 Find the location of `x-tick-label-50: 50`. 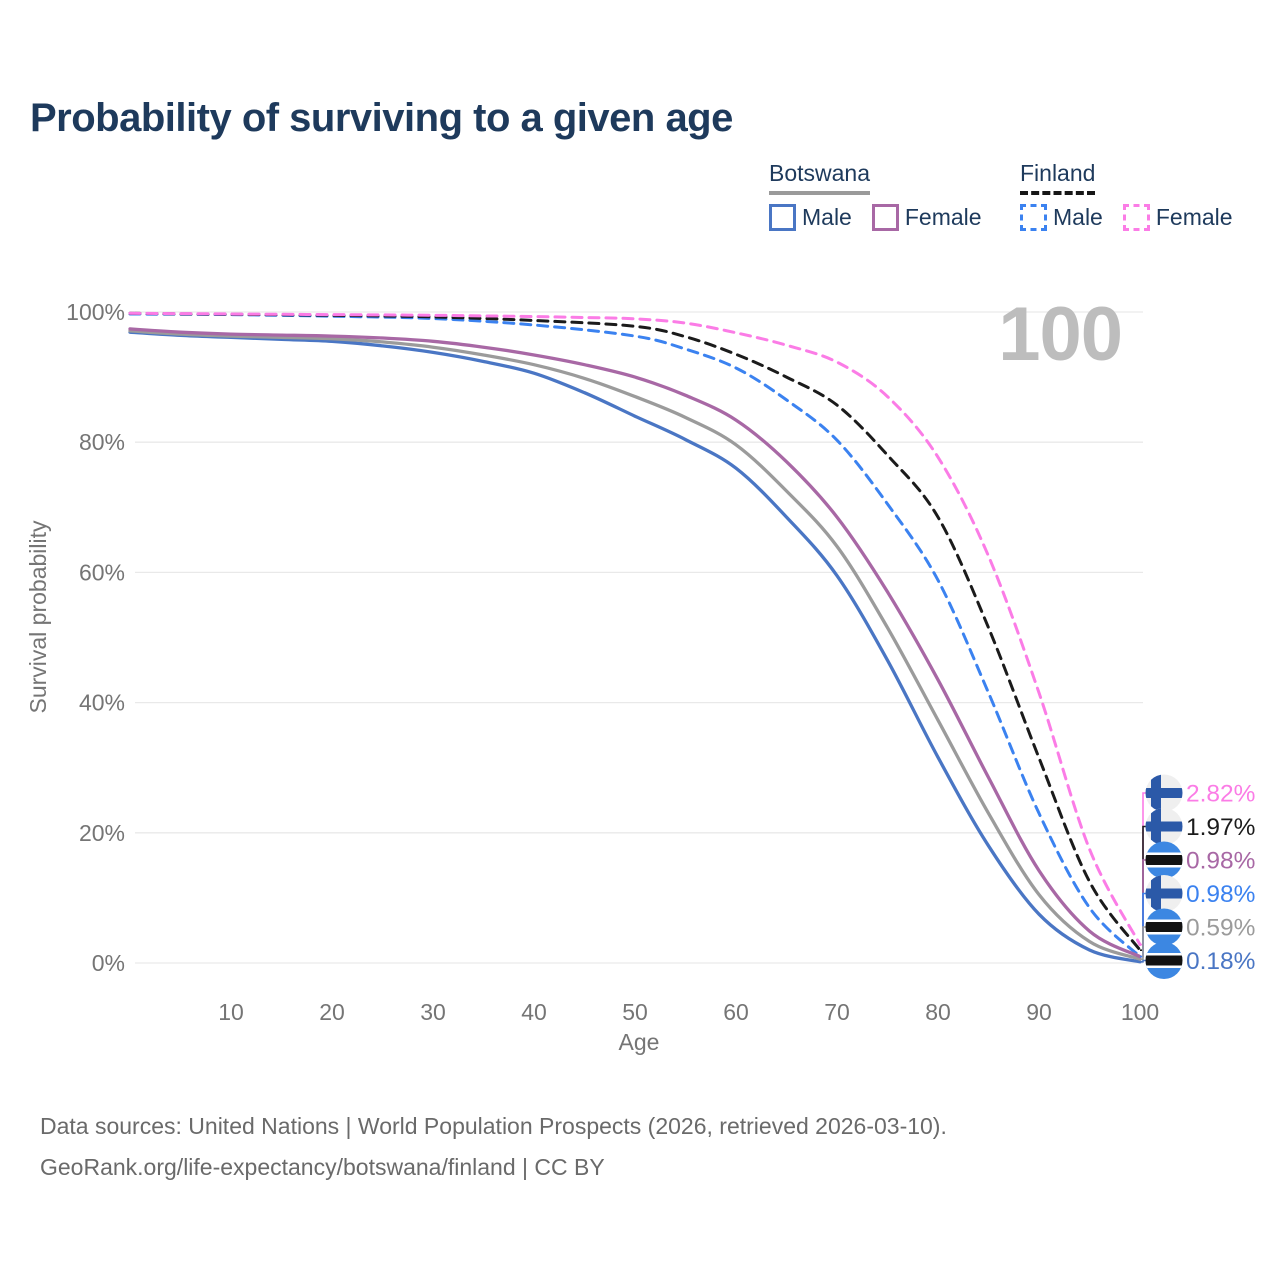

x-tick-label-50: 50 is located at coordinates (635, 1012).